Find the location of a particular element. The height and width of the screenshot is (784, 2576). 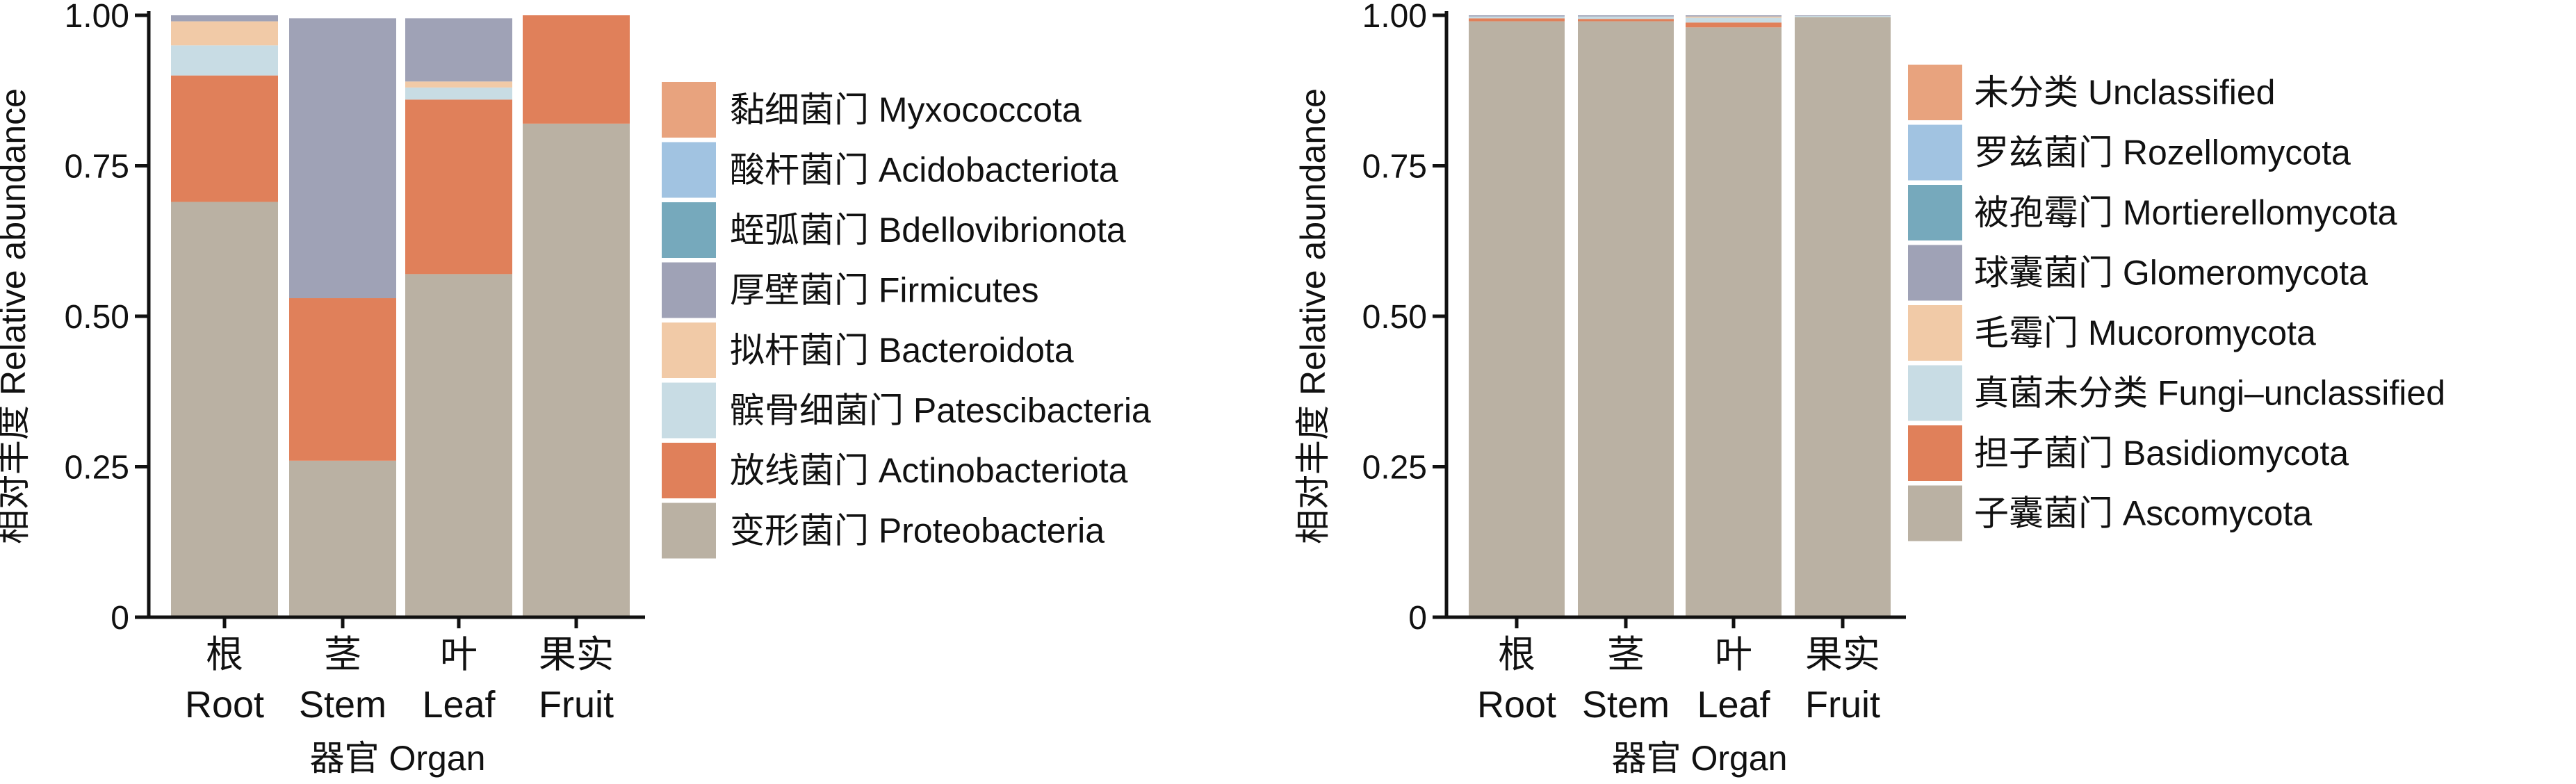

legend-label: 变形菌门 Proteobacteria is located at coordinates (917, 531).